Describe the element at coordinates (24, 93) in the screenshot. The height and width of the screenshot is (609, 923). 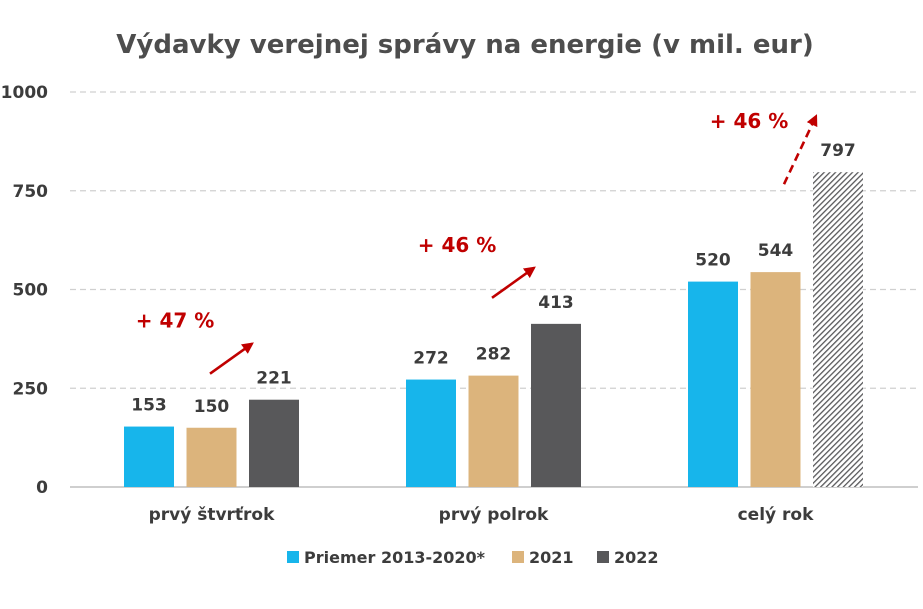
I see `y-tick-label: 1000` at that location.